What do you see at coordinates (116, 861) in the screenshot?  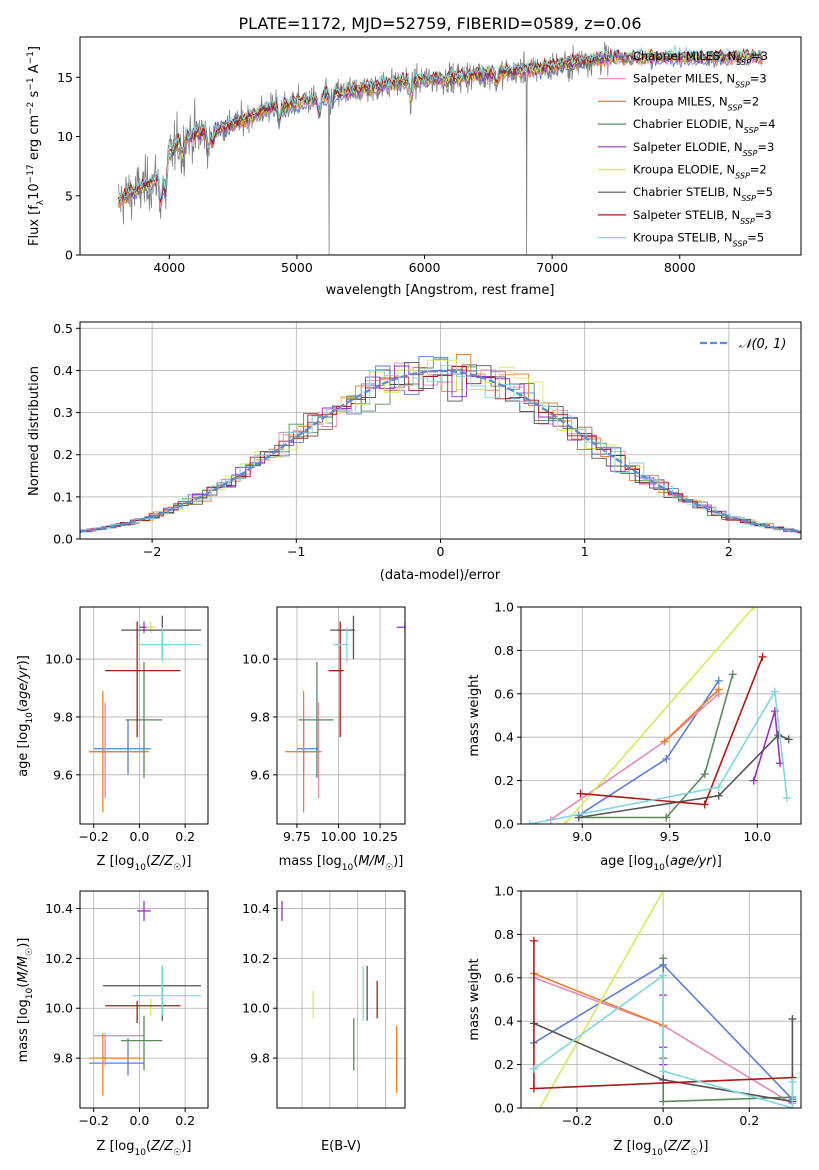 I see `label-part: Z [log` at bounding box center [116, 861].